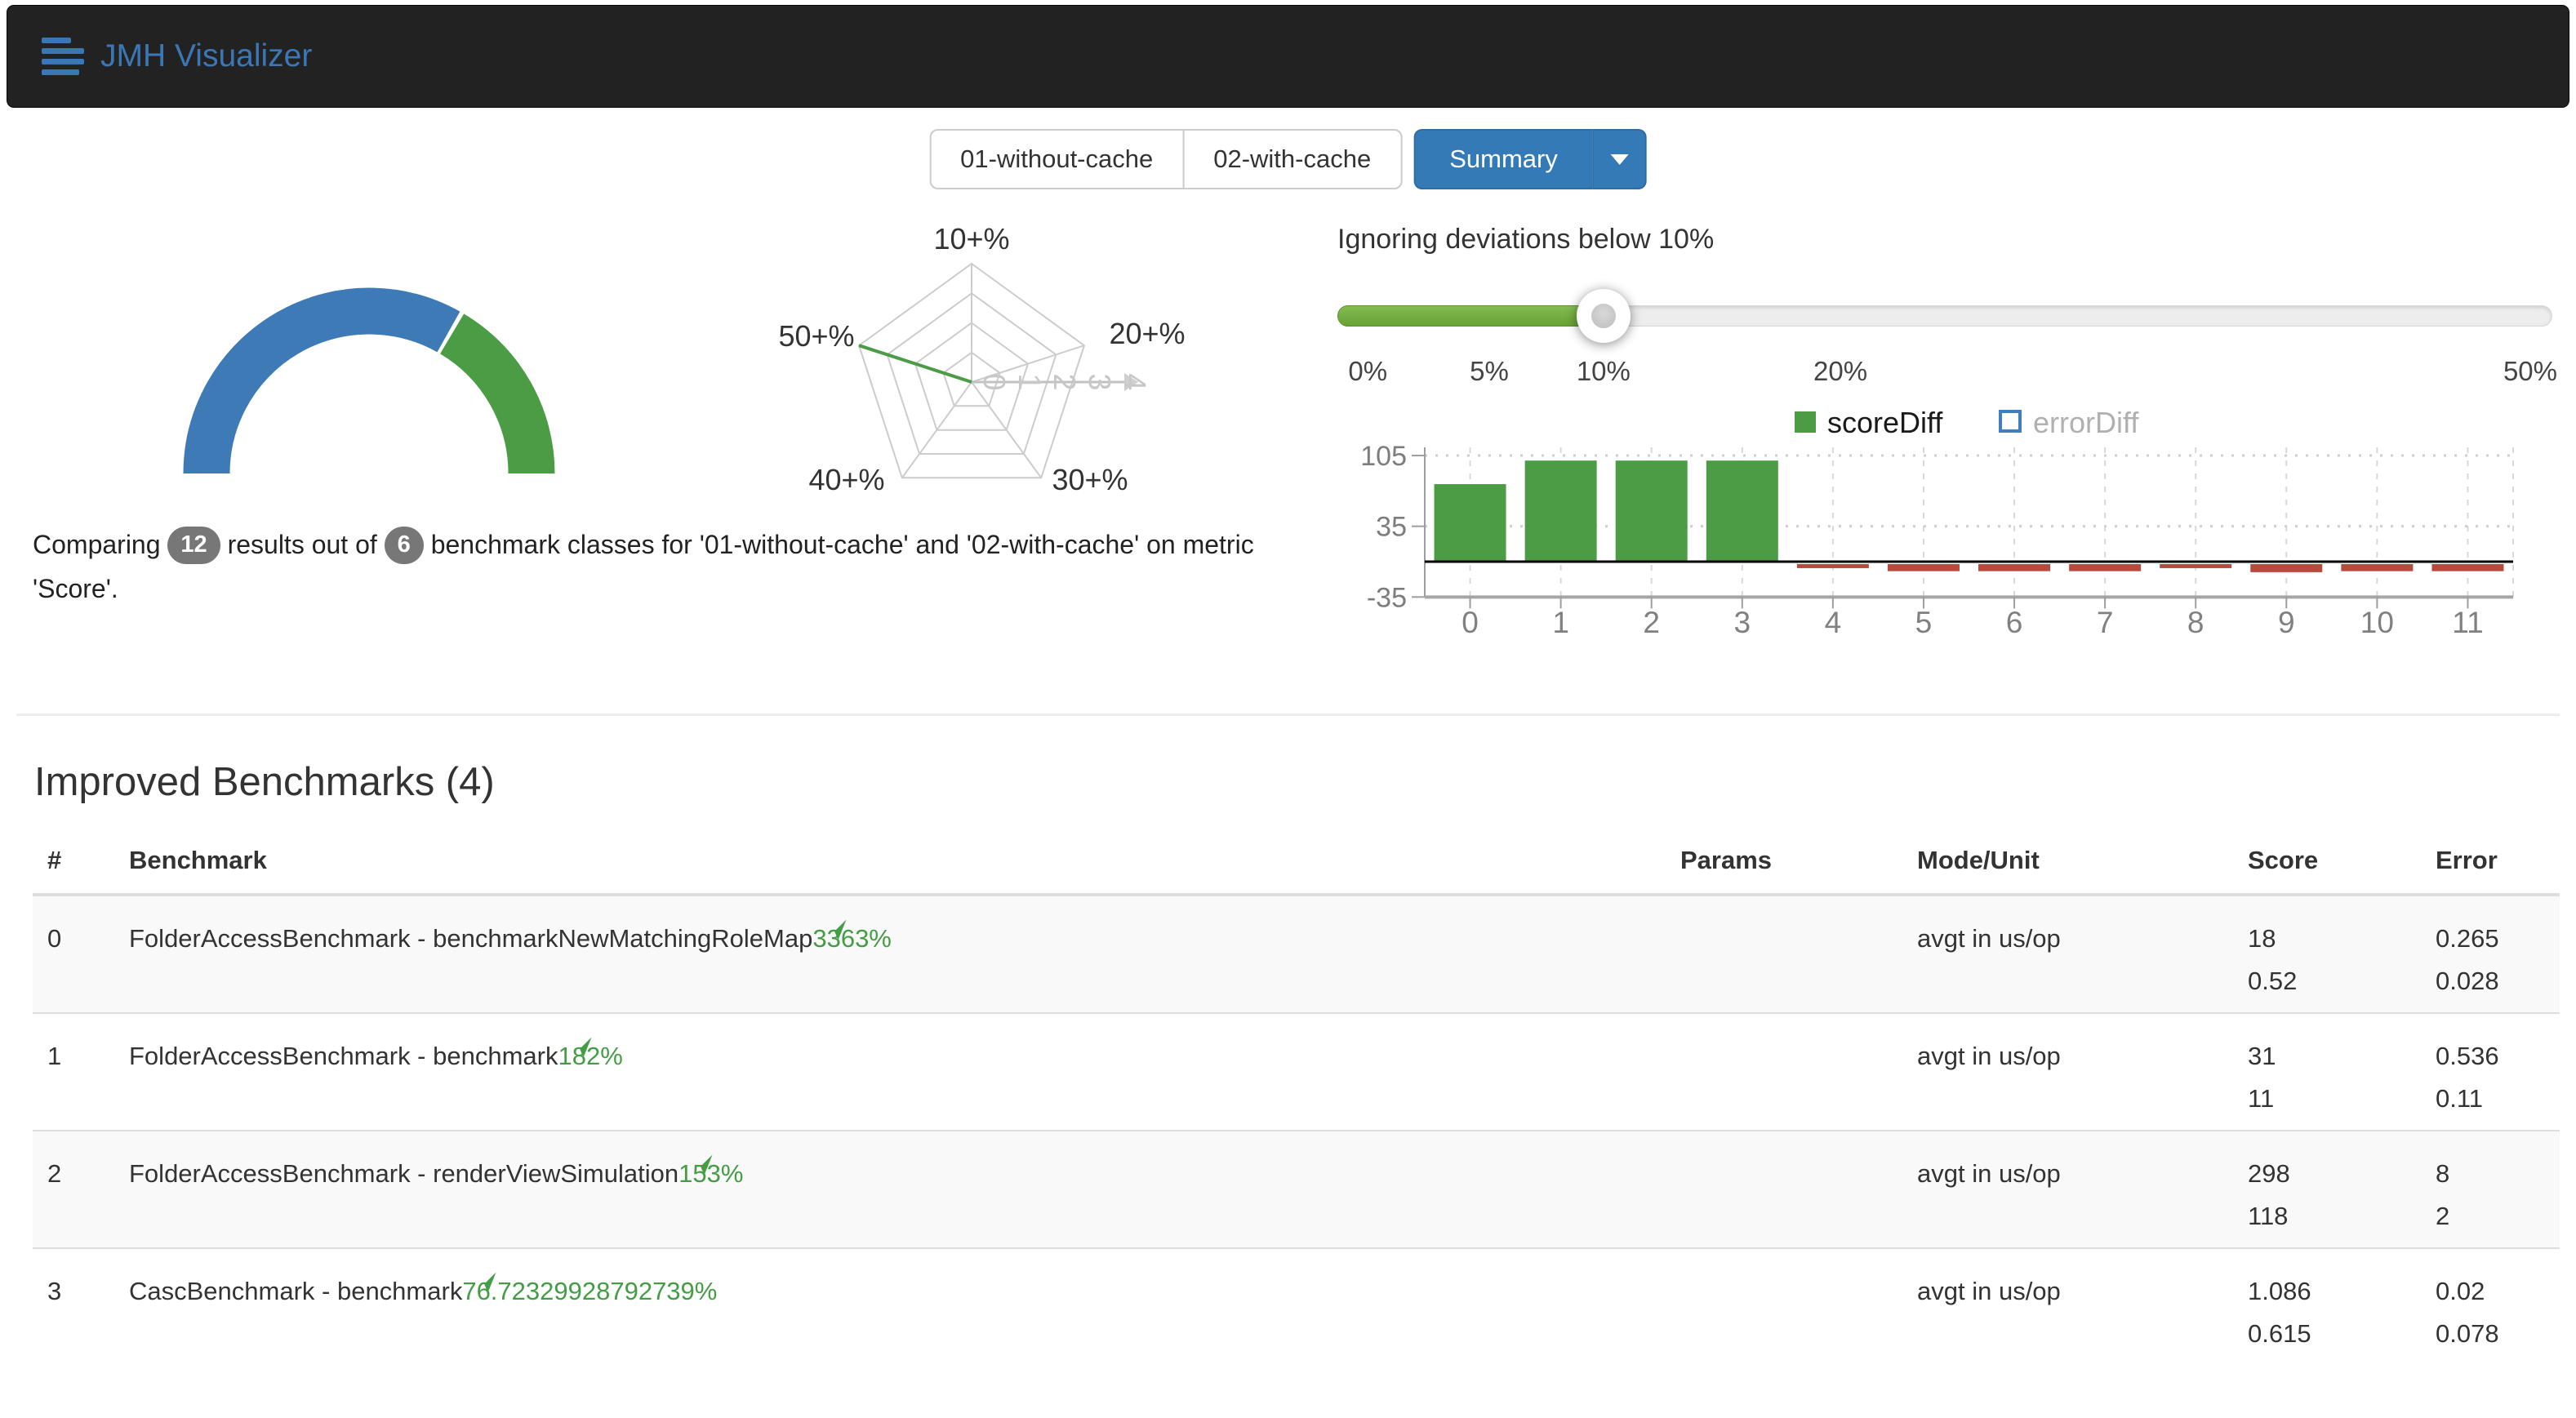 This screenshot has width=2576, height=1418. What do you see at coordinates (296, 1291) in the screenshot?
I see `benchmark-name: CascBenchmark - benchmark` at bounding box center [296, 1291].